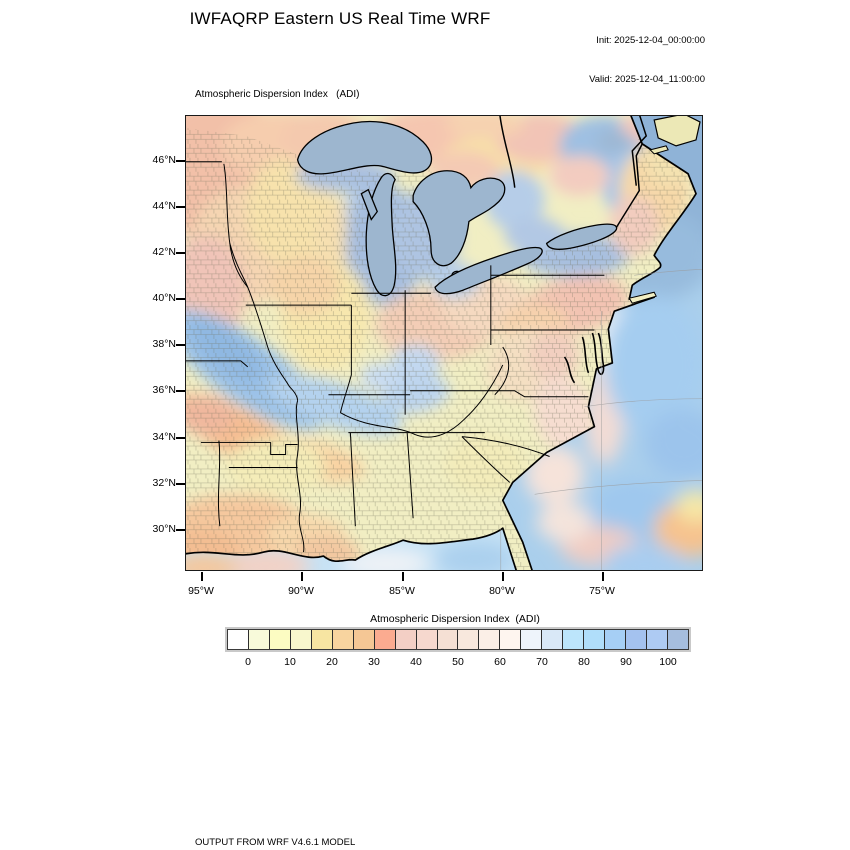 The height and width of the screenshot is (850, 850). What do you see at coordinates (416, 662) in the screenshot?
I see `colorbar-tick-label: 40` at bounding box center [416, 662].